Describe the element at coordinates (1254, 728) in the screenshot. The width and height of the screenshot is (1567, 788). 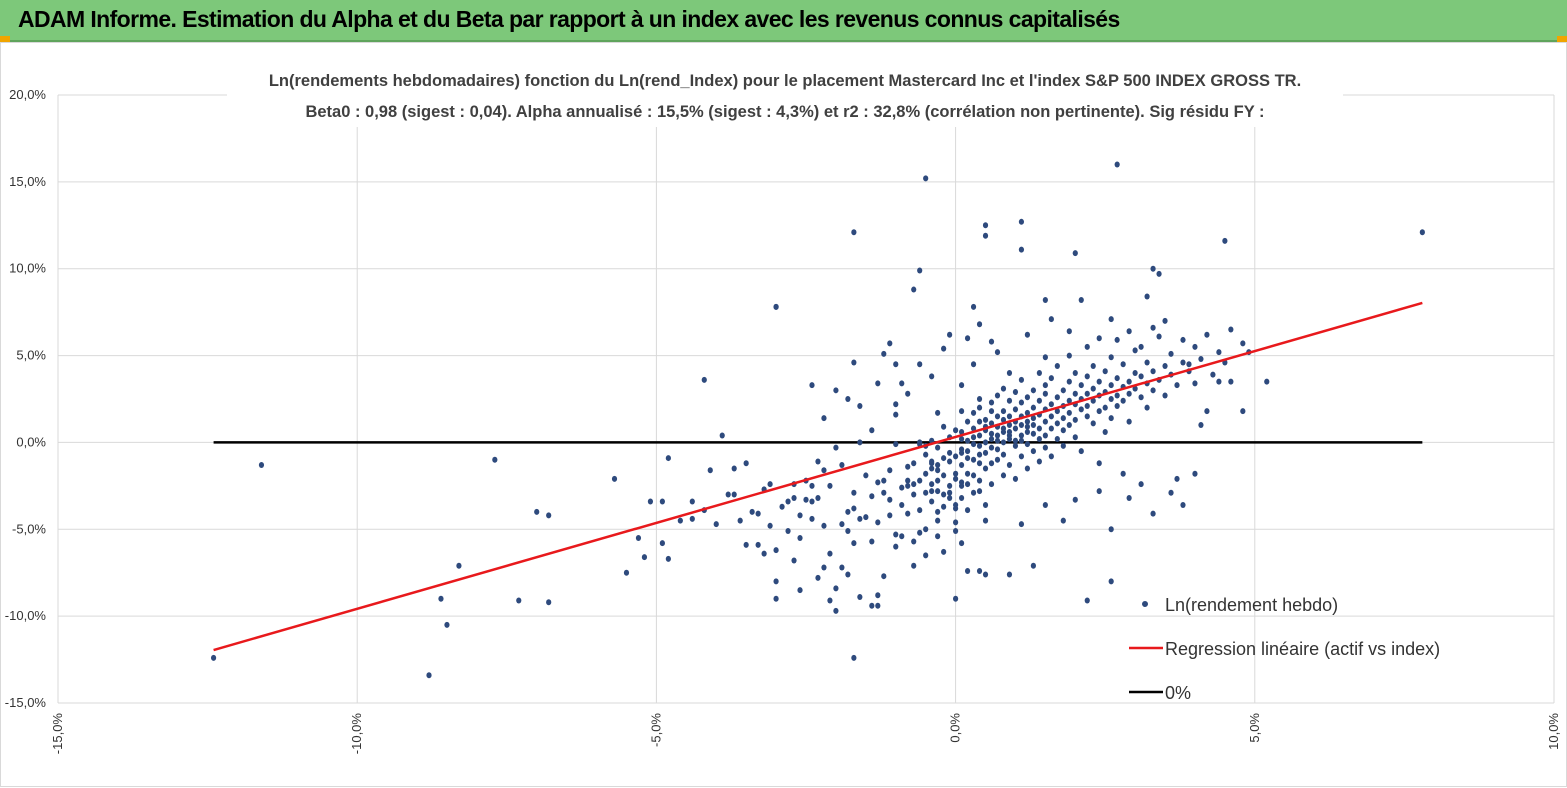
I see `x-tick-label: 5,0%` at that location.